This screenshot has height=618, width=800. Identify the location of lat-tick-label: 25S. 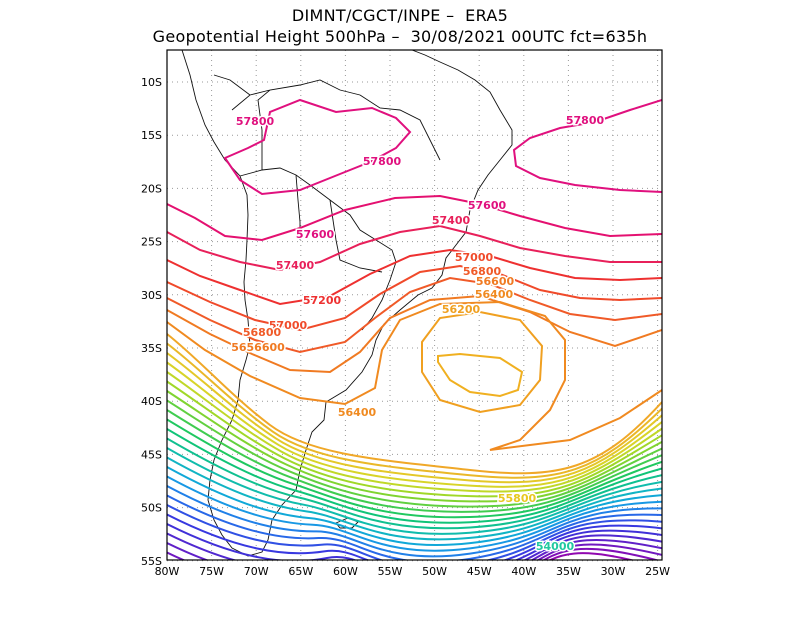
(151, 242).